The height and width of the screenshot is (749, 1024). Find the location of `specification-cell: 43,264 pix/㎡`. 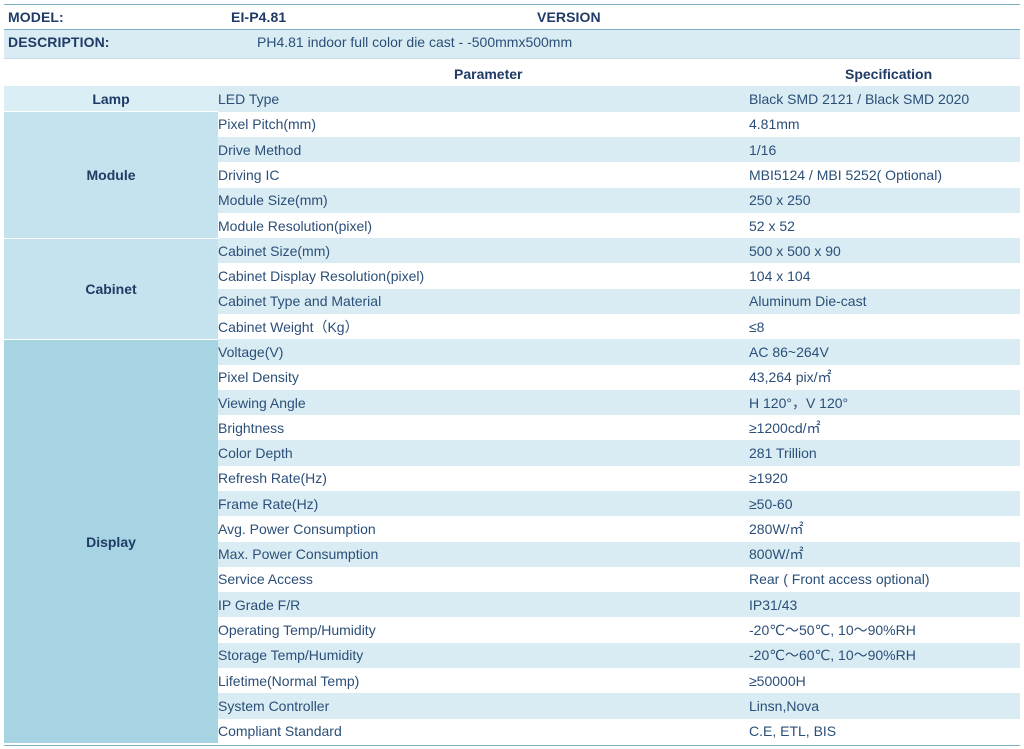

specification-cell: 43,264 pix/㎡ is located at coordinates (884, 377).